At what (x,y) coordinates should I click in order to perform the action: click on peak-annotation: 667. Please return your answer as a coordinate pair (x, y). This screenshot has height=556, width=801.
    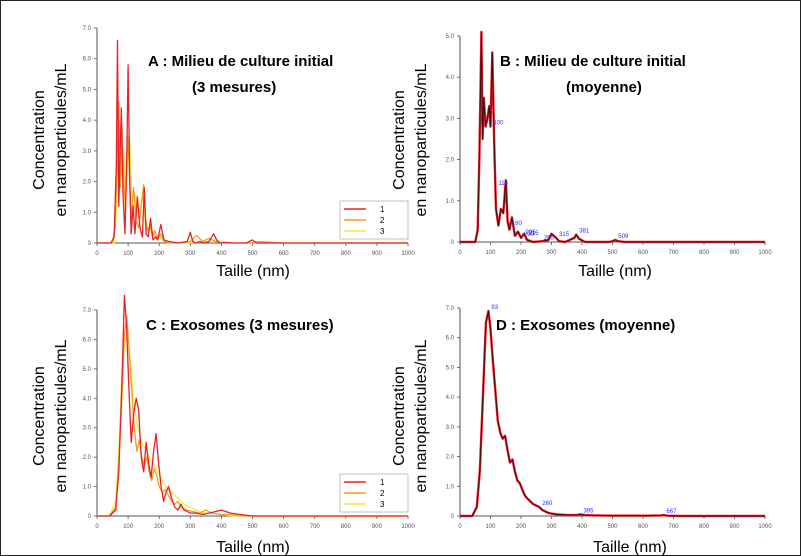
    Looking at the image, I should click on (671, 512).